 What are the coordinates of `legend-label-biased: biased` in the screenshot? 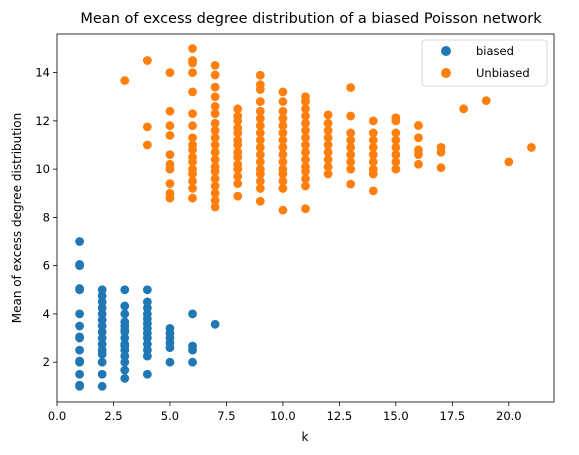 It's located at (495, 51).